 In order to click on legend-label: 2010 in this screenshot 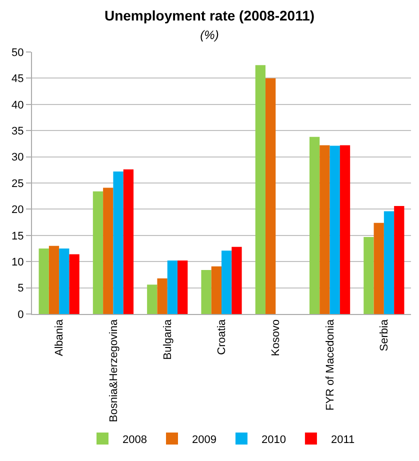, I will do `click(273, 440)`.